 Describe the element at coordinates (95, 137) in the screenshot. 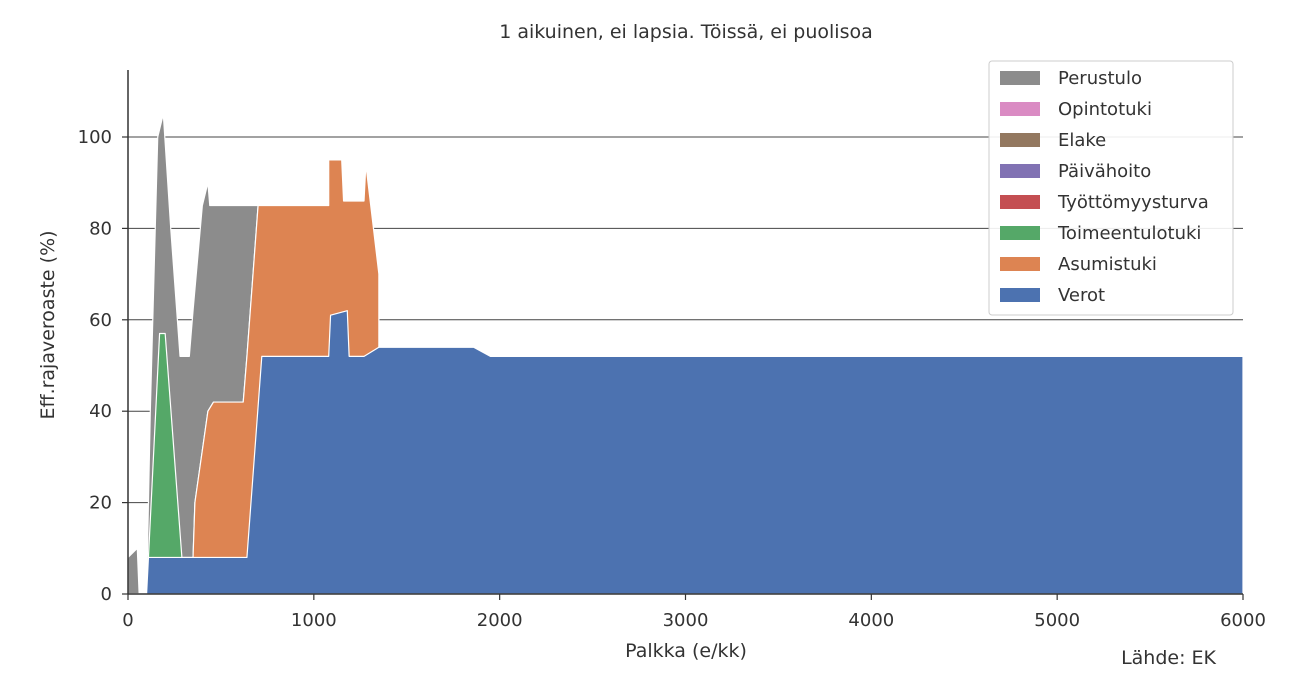

I see `y-tick-label-100: 100` at that location.